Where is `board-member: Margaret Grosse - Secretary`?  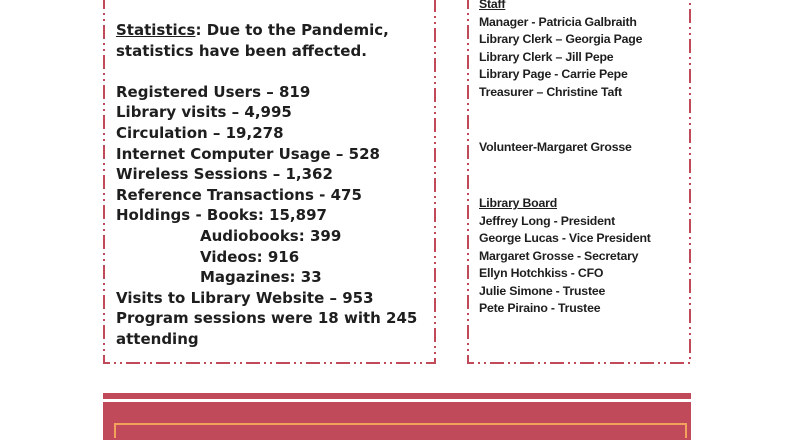 board-member: Margaret Grosse - Secretary is located at coordinates (559, 255).